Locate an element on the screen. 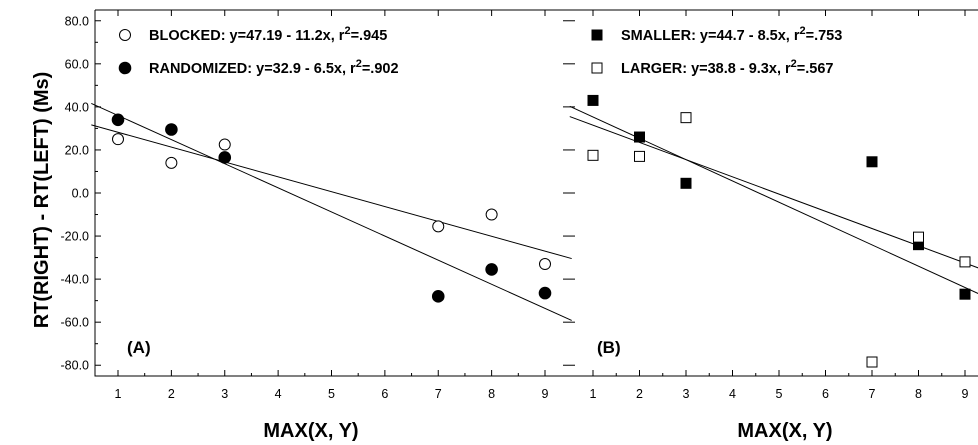 The width and height of the screenshot is (978, 445). y-tick-label: -60.0 is located at coordinates (75, 323).